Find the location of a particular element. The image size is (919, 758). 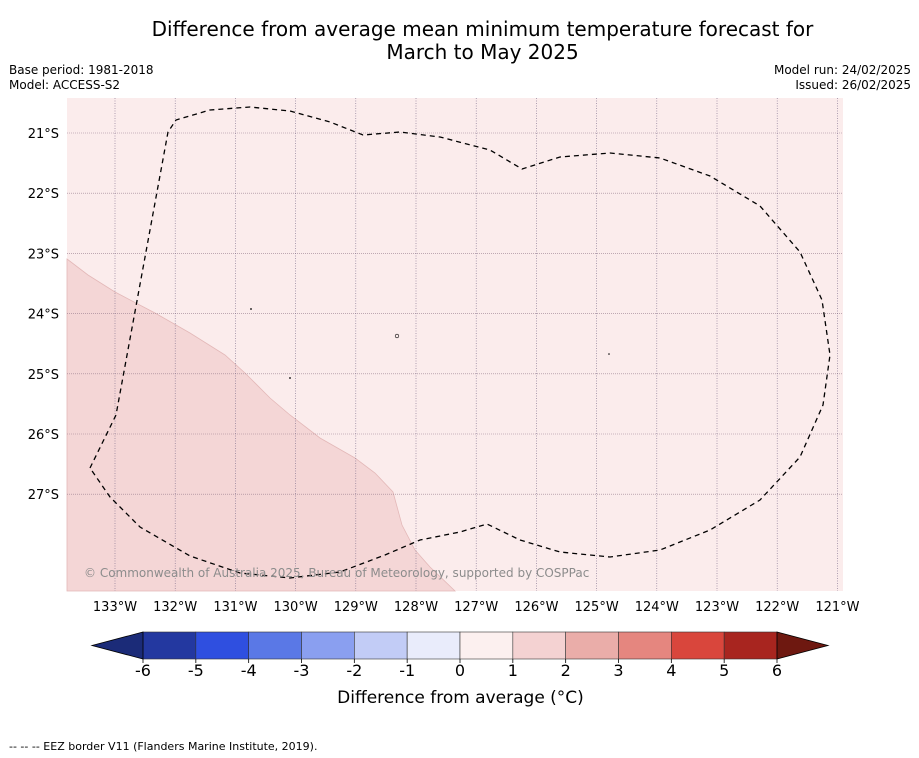

colorbar-boxes is located at coordinates (460, 645).